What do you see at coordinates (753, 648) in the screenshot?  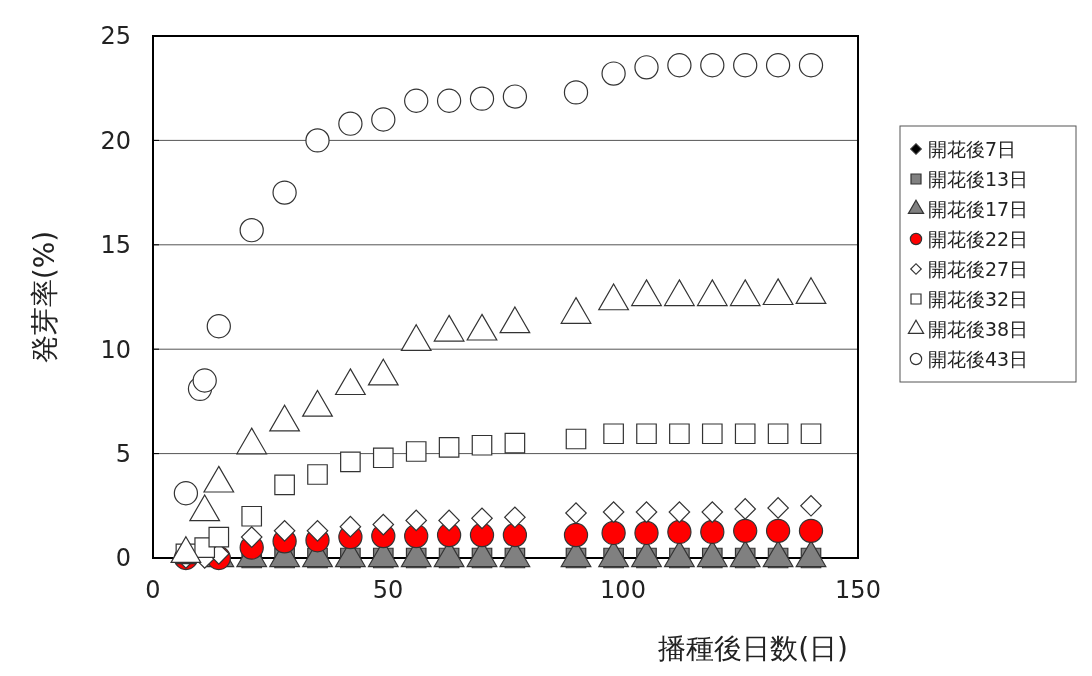 I see `x-axis-title: 播種後日数(日)` at bounding box center [753, 648].